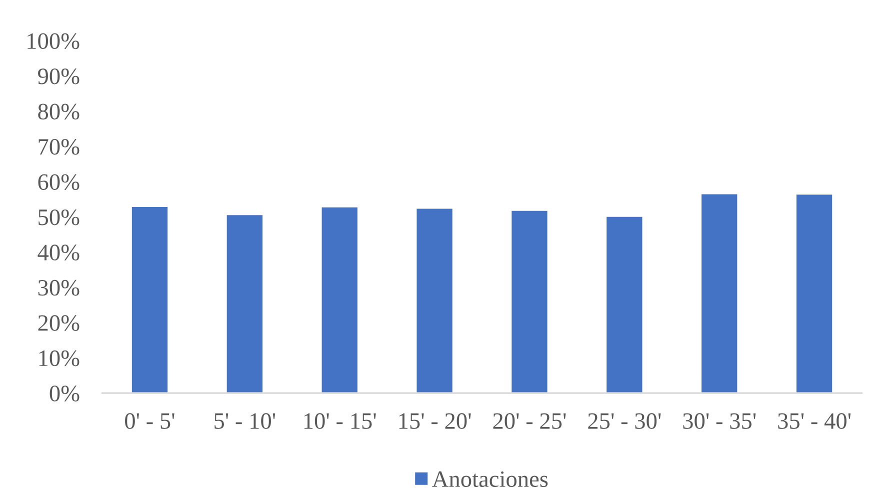 This screenshot has width=874, height=502. What do you see at coordinates (54, 41) in the screenshot?
I see `y-tick-label: 100%` at bounding box center [54, 41].